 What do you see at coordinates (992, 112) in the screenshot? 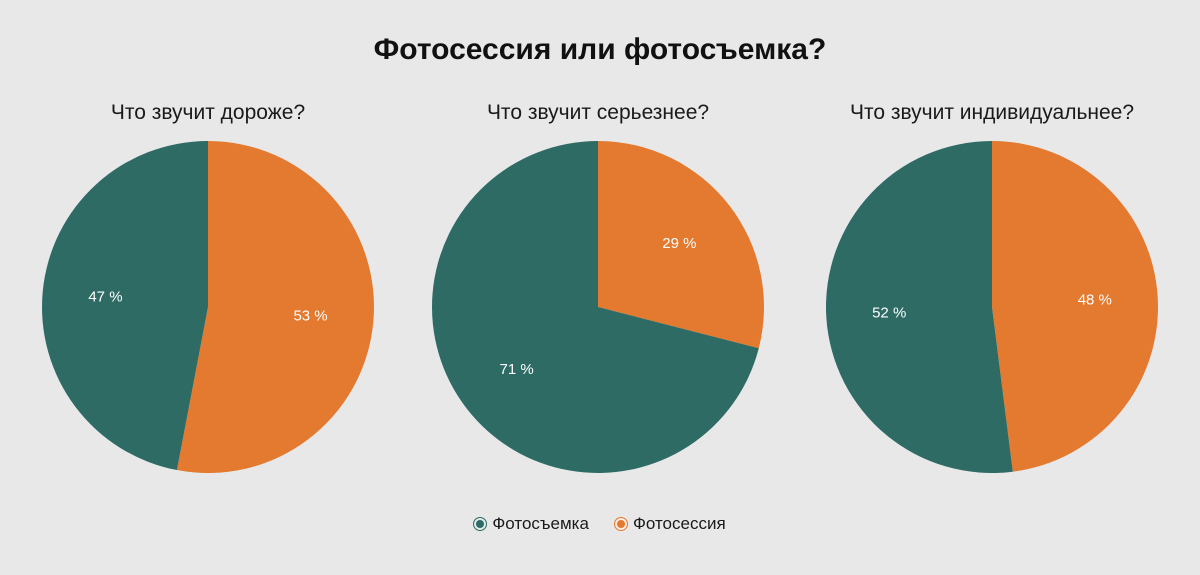
I see `pie-title-3: Что звучит индивидуальнее?` at bounding box center [992, 112].